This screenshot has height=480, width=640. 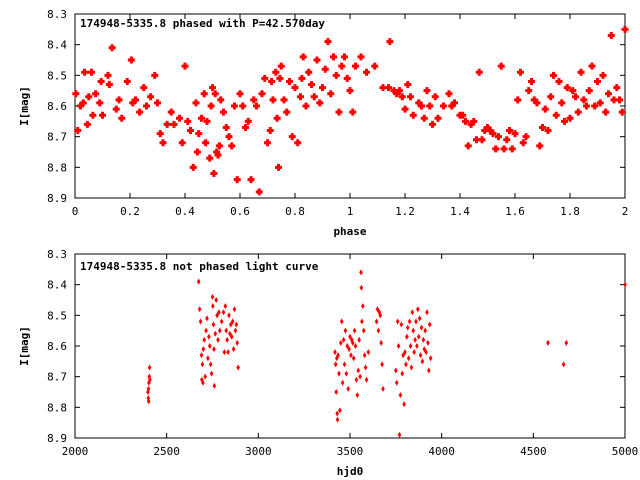 What do you see at coordinates (57, 106) in the screenshot?
I see `y-tick-label: 8.6` at bounding box center [57, 106].